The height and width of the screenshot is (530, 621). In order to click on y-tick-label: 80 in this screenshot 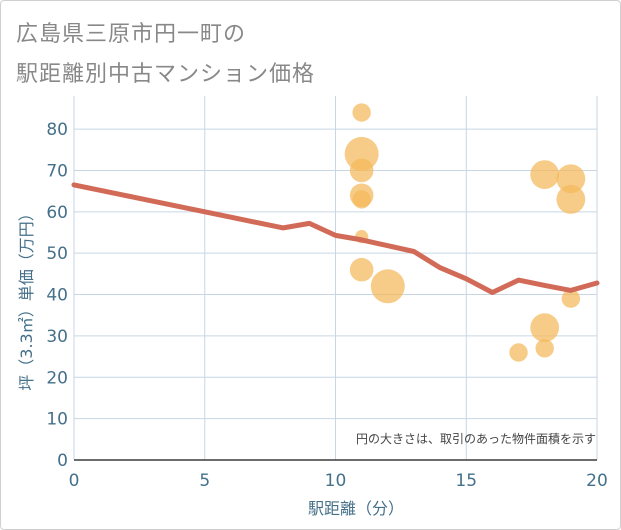, I will do `click(57, 130)`.